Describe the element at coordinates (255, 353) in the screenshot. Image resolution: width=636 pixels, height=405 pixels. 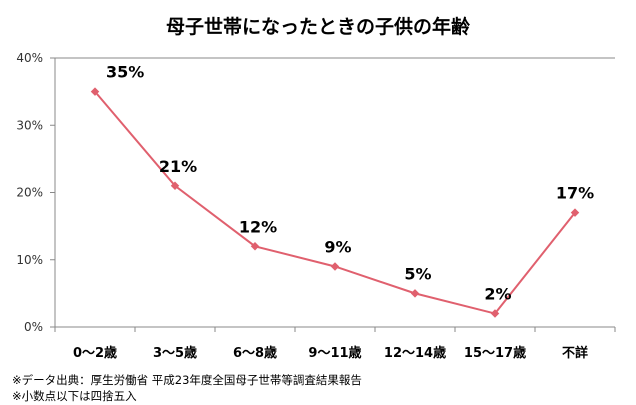
I see `x-tick-label: 6〜8歳` at that location.